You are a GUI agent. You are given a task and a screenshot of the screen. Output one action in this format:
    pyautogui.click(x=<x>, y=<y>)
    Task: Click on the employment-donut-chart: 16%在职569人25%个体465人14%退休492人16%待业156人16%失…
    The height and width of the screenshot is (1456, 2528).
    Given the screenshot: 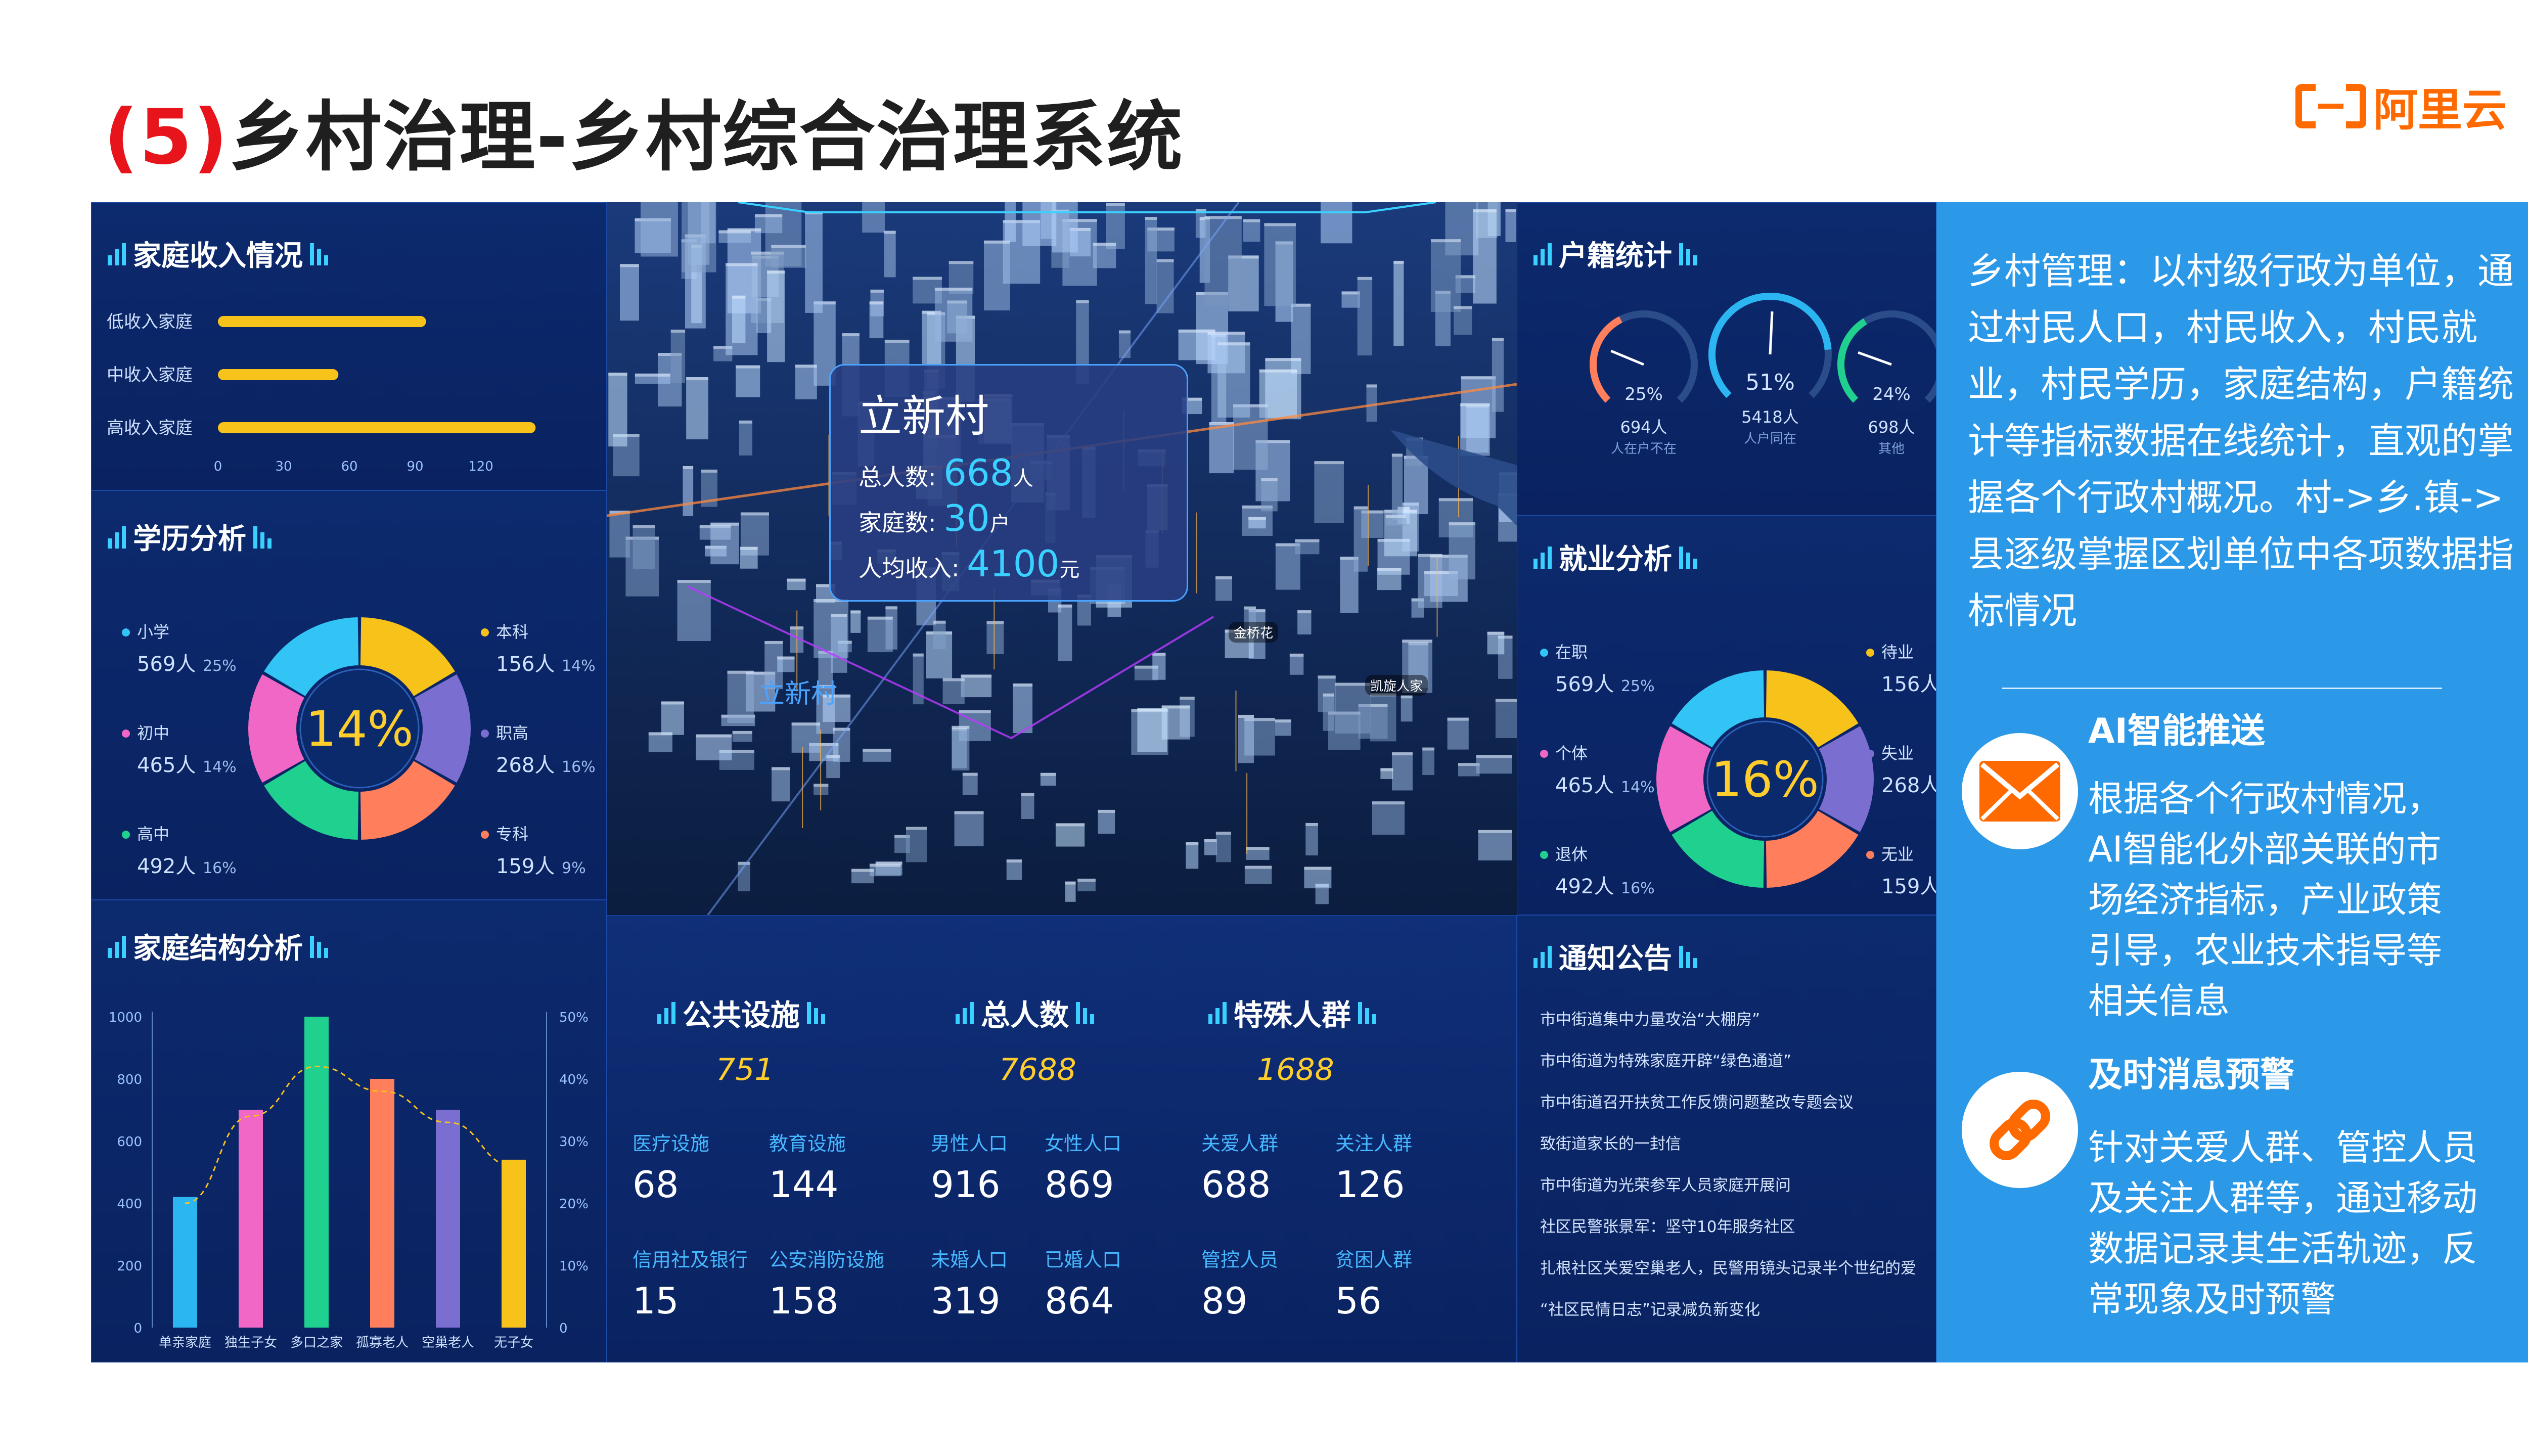 What is the action you would take?
    pyautogui.click(x=1738, y=770)
    